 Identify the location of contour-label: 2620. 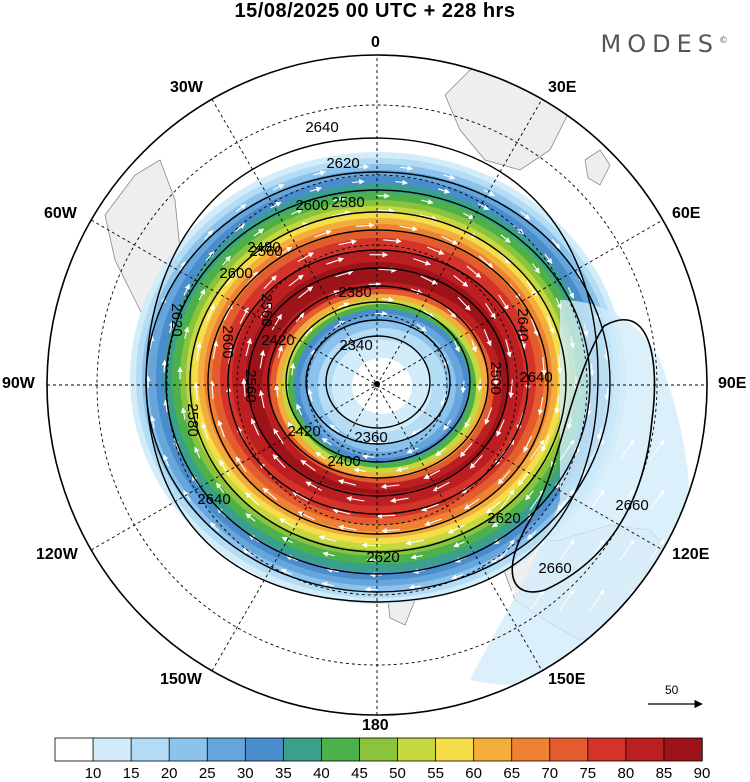
(503, 518).